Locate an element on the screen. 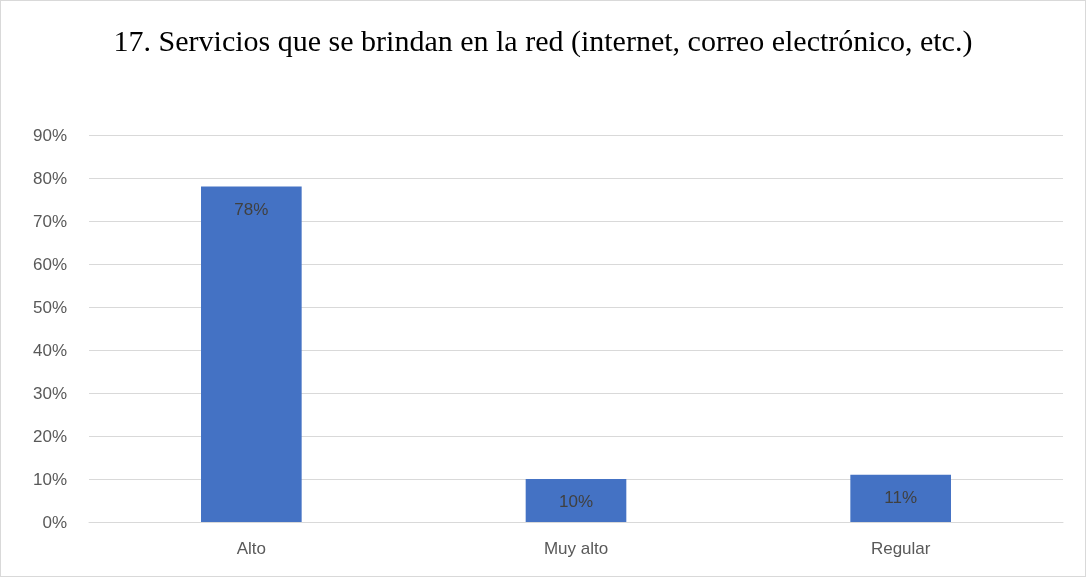 The width and height of the screenshot is (1086, 577). data-label: 78% is located at coordinates (251, 209).